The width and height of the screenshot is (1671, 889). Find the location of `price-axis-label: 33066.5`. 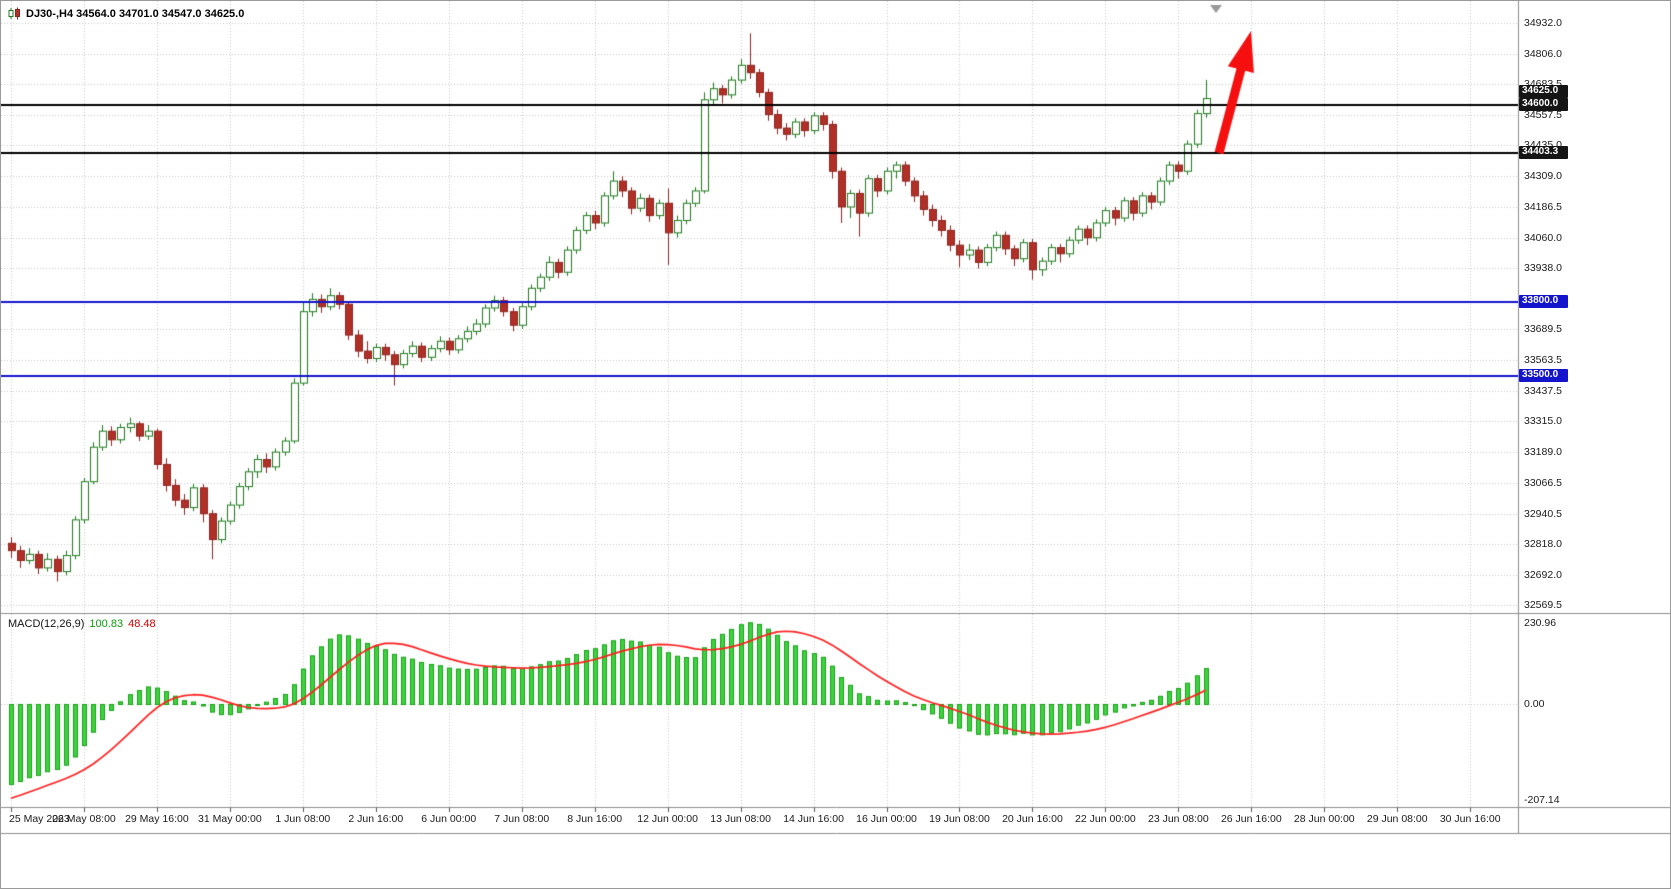

price-axis-label: 33066.5 is located at coordinates (1543, 482).